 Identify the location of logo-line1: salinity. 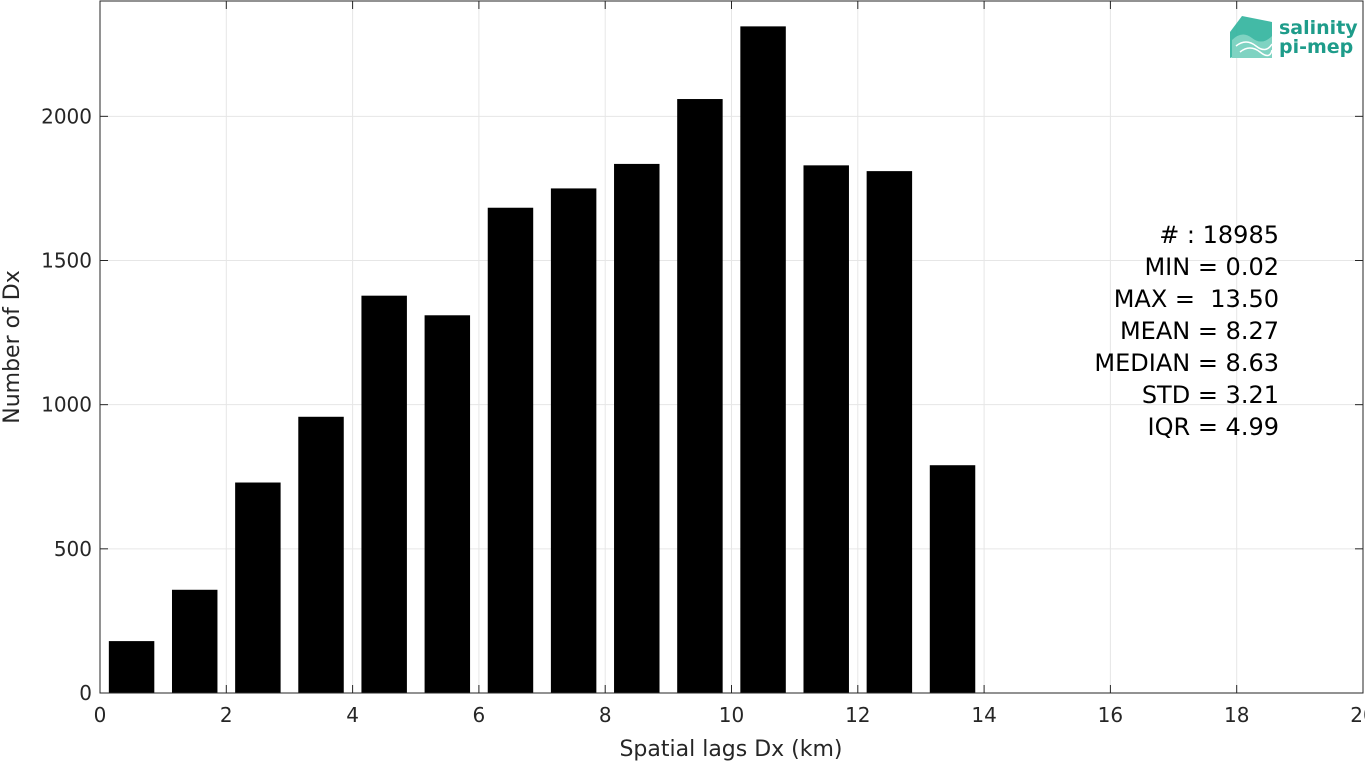
(1318, 28).